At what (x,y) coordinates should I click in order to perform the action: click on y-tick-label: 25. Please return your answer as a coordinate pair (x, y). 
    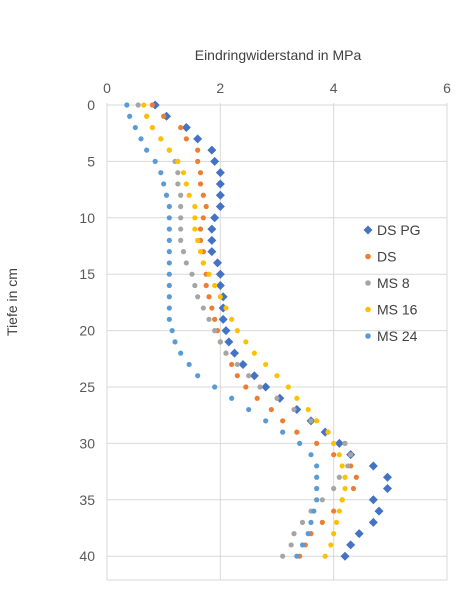
    Looking at the image, I should click on (87, 387).